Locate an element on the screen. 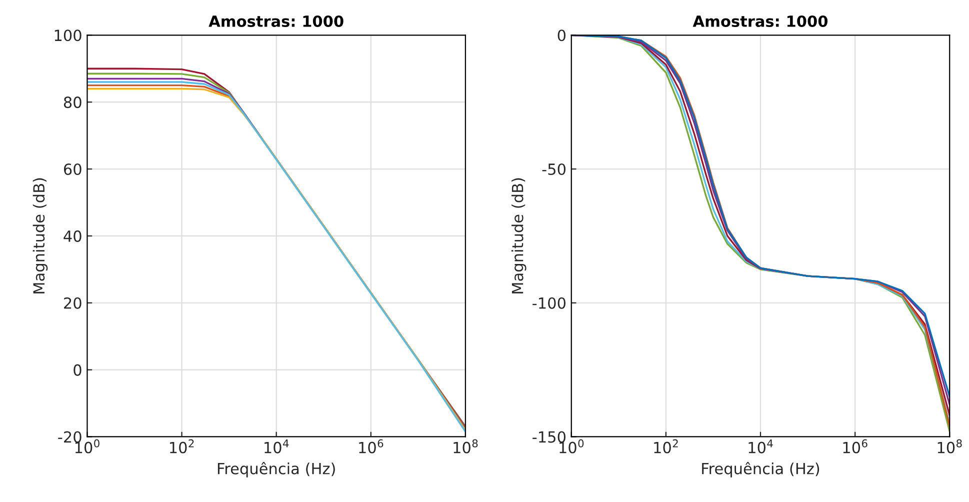 The image size is (969, 502). y-tick-label: 40 is located at coordinates (73, 236).